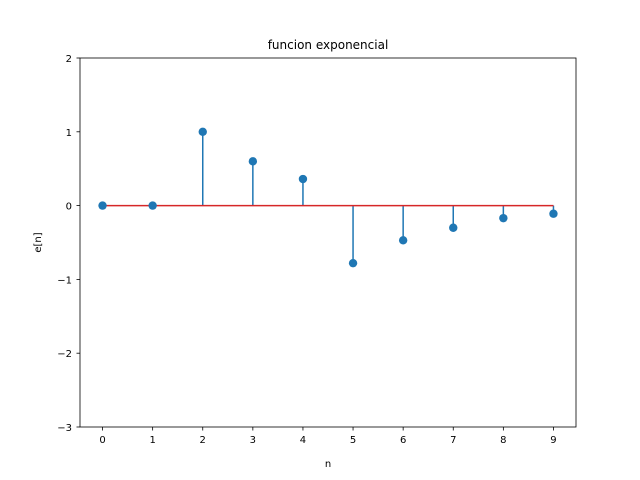 The image size is (640, 480). I want to click on y-tick-label: −2, so click(64, 354).